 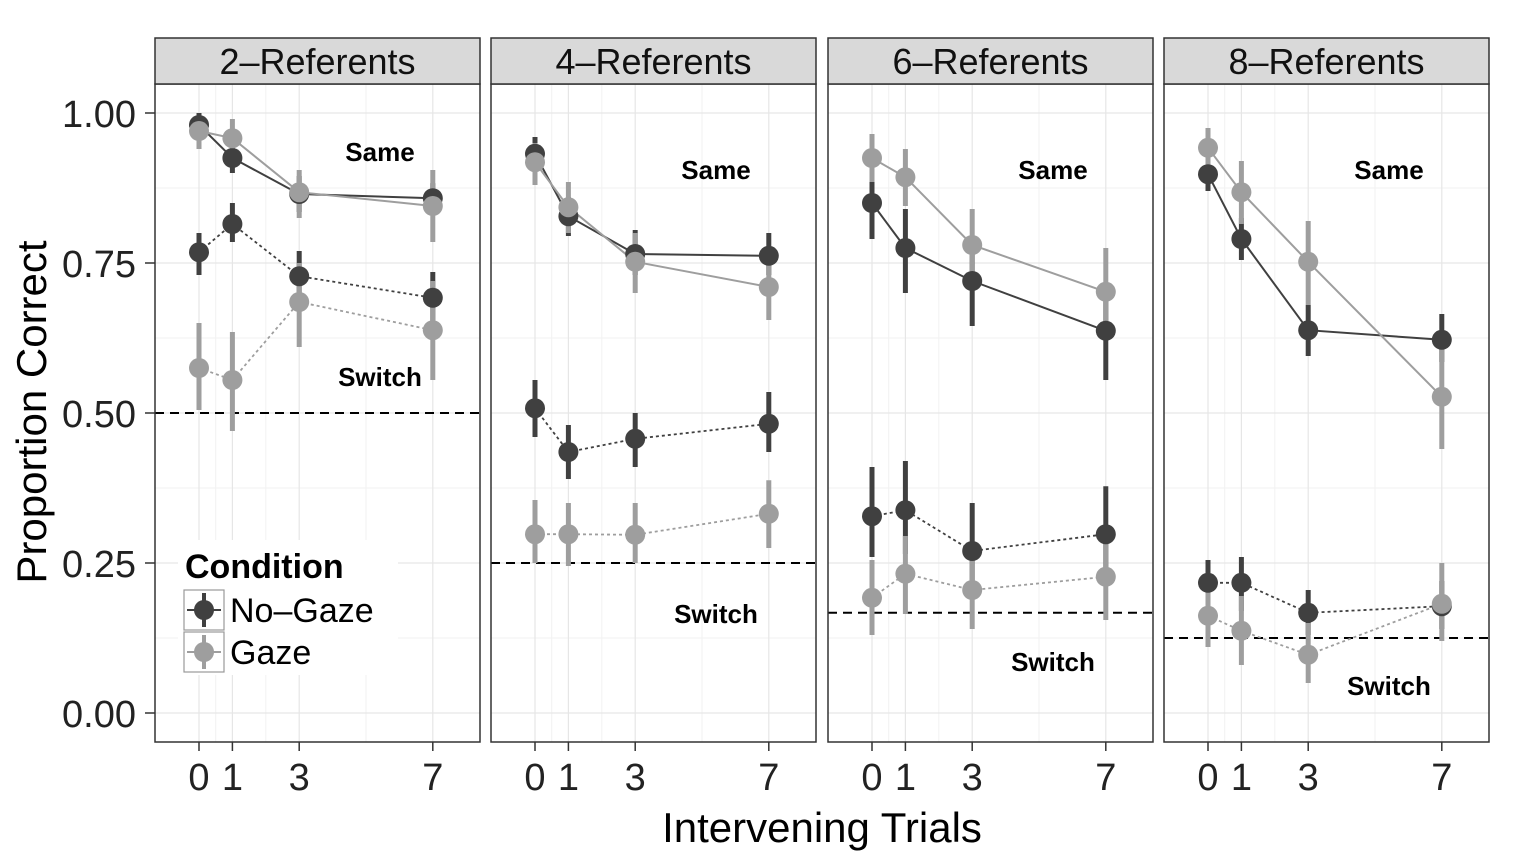 I want to click on strip-title: 8–Referents, so click(x=1326, y=61).